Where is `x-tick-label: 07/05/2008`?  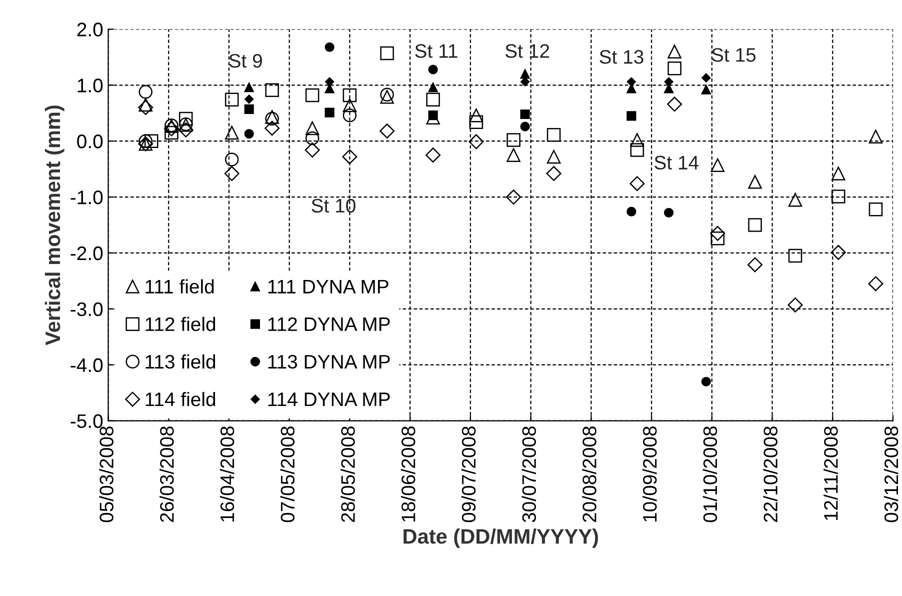 x-tick-label: 07/05/2008 is located at coordinates (287, 474).